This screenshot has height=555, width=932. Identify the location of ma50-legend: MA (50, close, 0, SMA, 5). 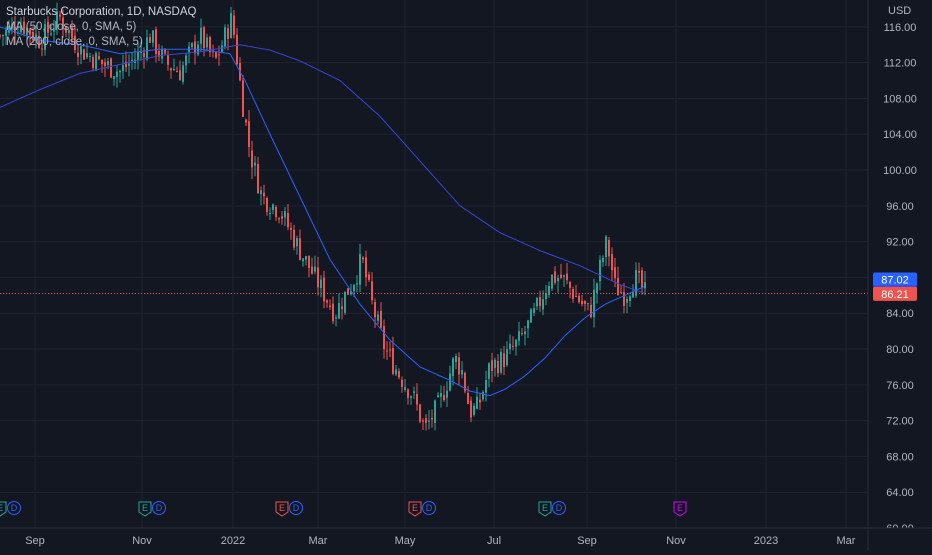
(71, 27).